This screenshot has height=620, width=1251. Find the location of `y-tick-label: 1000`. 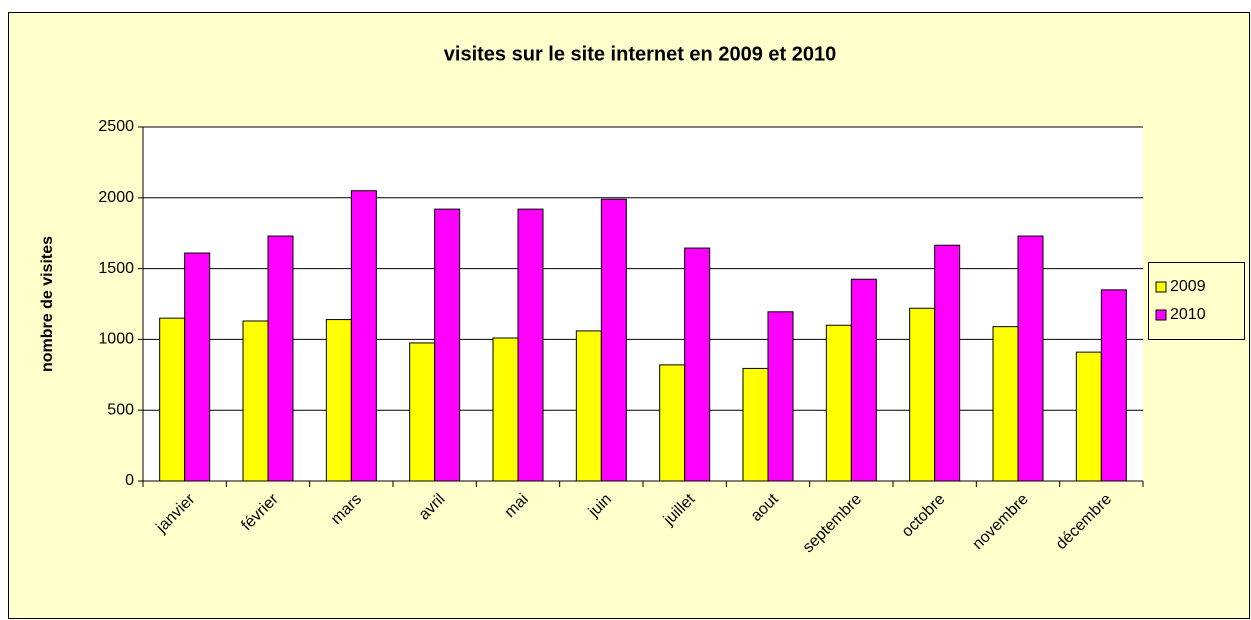

y-tick-label: 1000 is located at coordinates (116, 339).